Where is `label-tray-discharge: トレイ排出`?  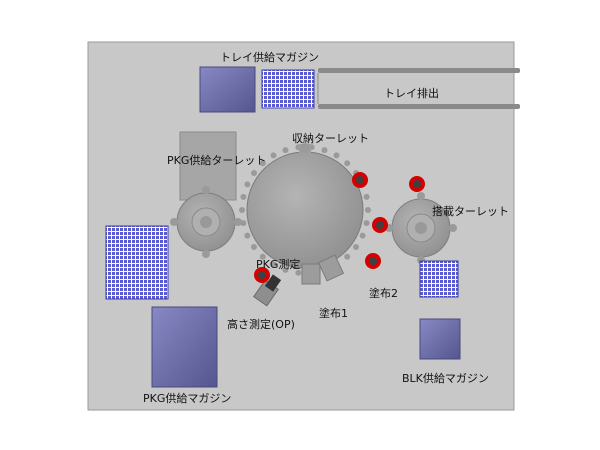
label-tray-discharge: トレイ排出 is located at coordinates (411, 93).